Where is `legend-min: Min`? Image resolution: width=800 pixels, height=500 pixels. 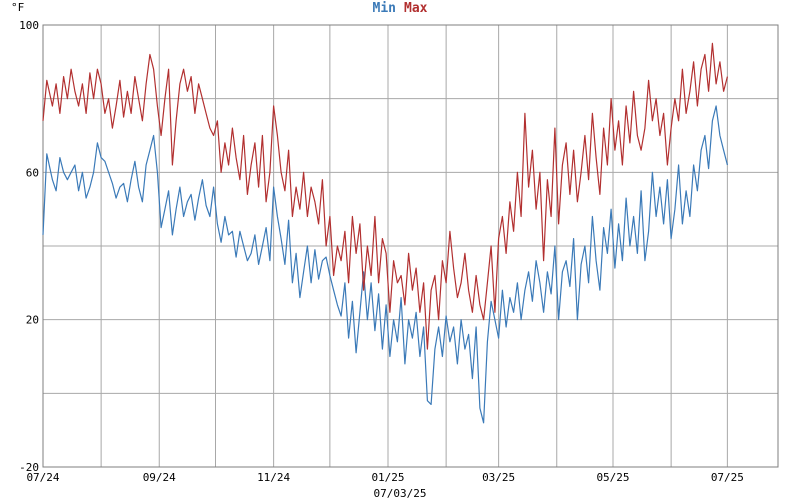
legend-min: Min is located at coordinates (384, 8).